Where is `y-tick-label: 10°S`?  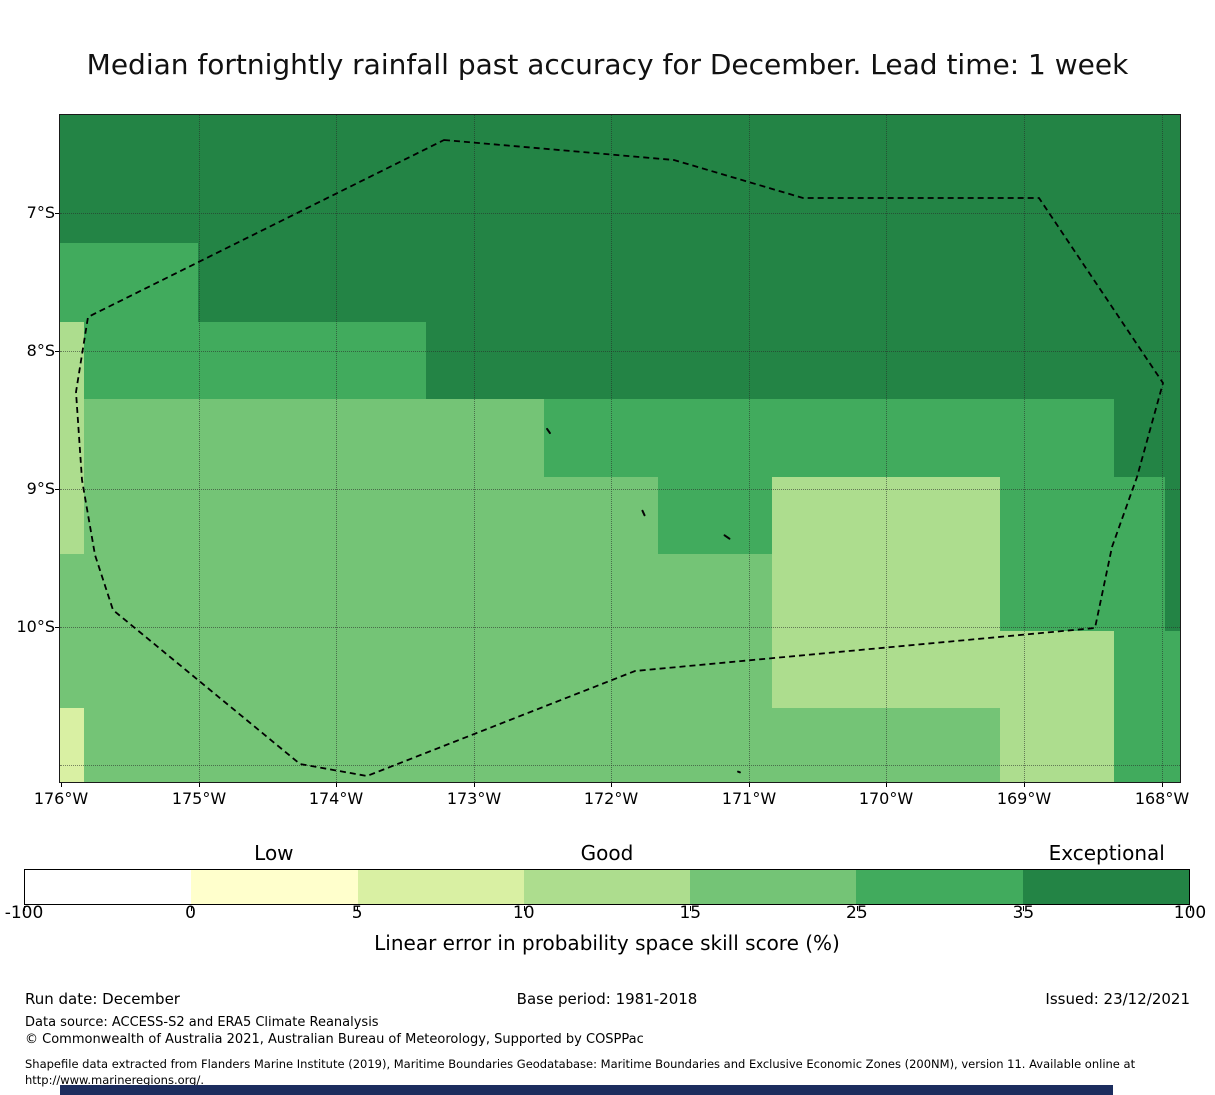 y-tick-label: 10°S is located at coordinates (35, 626).